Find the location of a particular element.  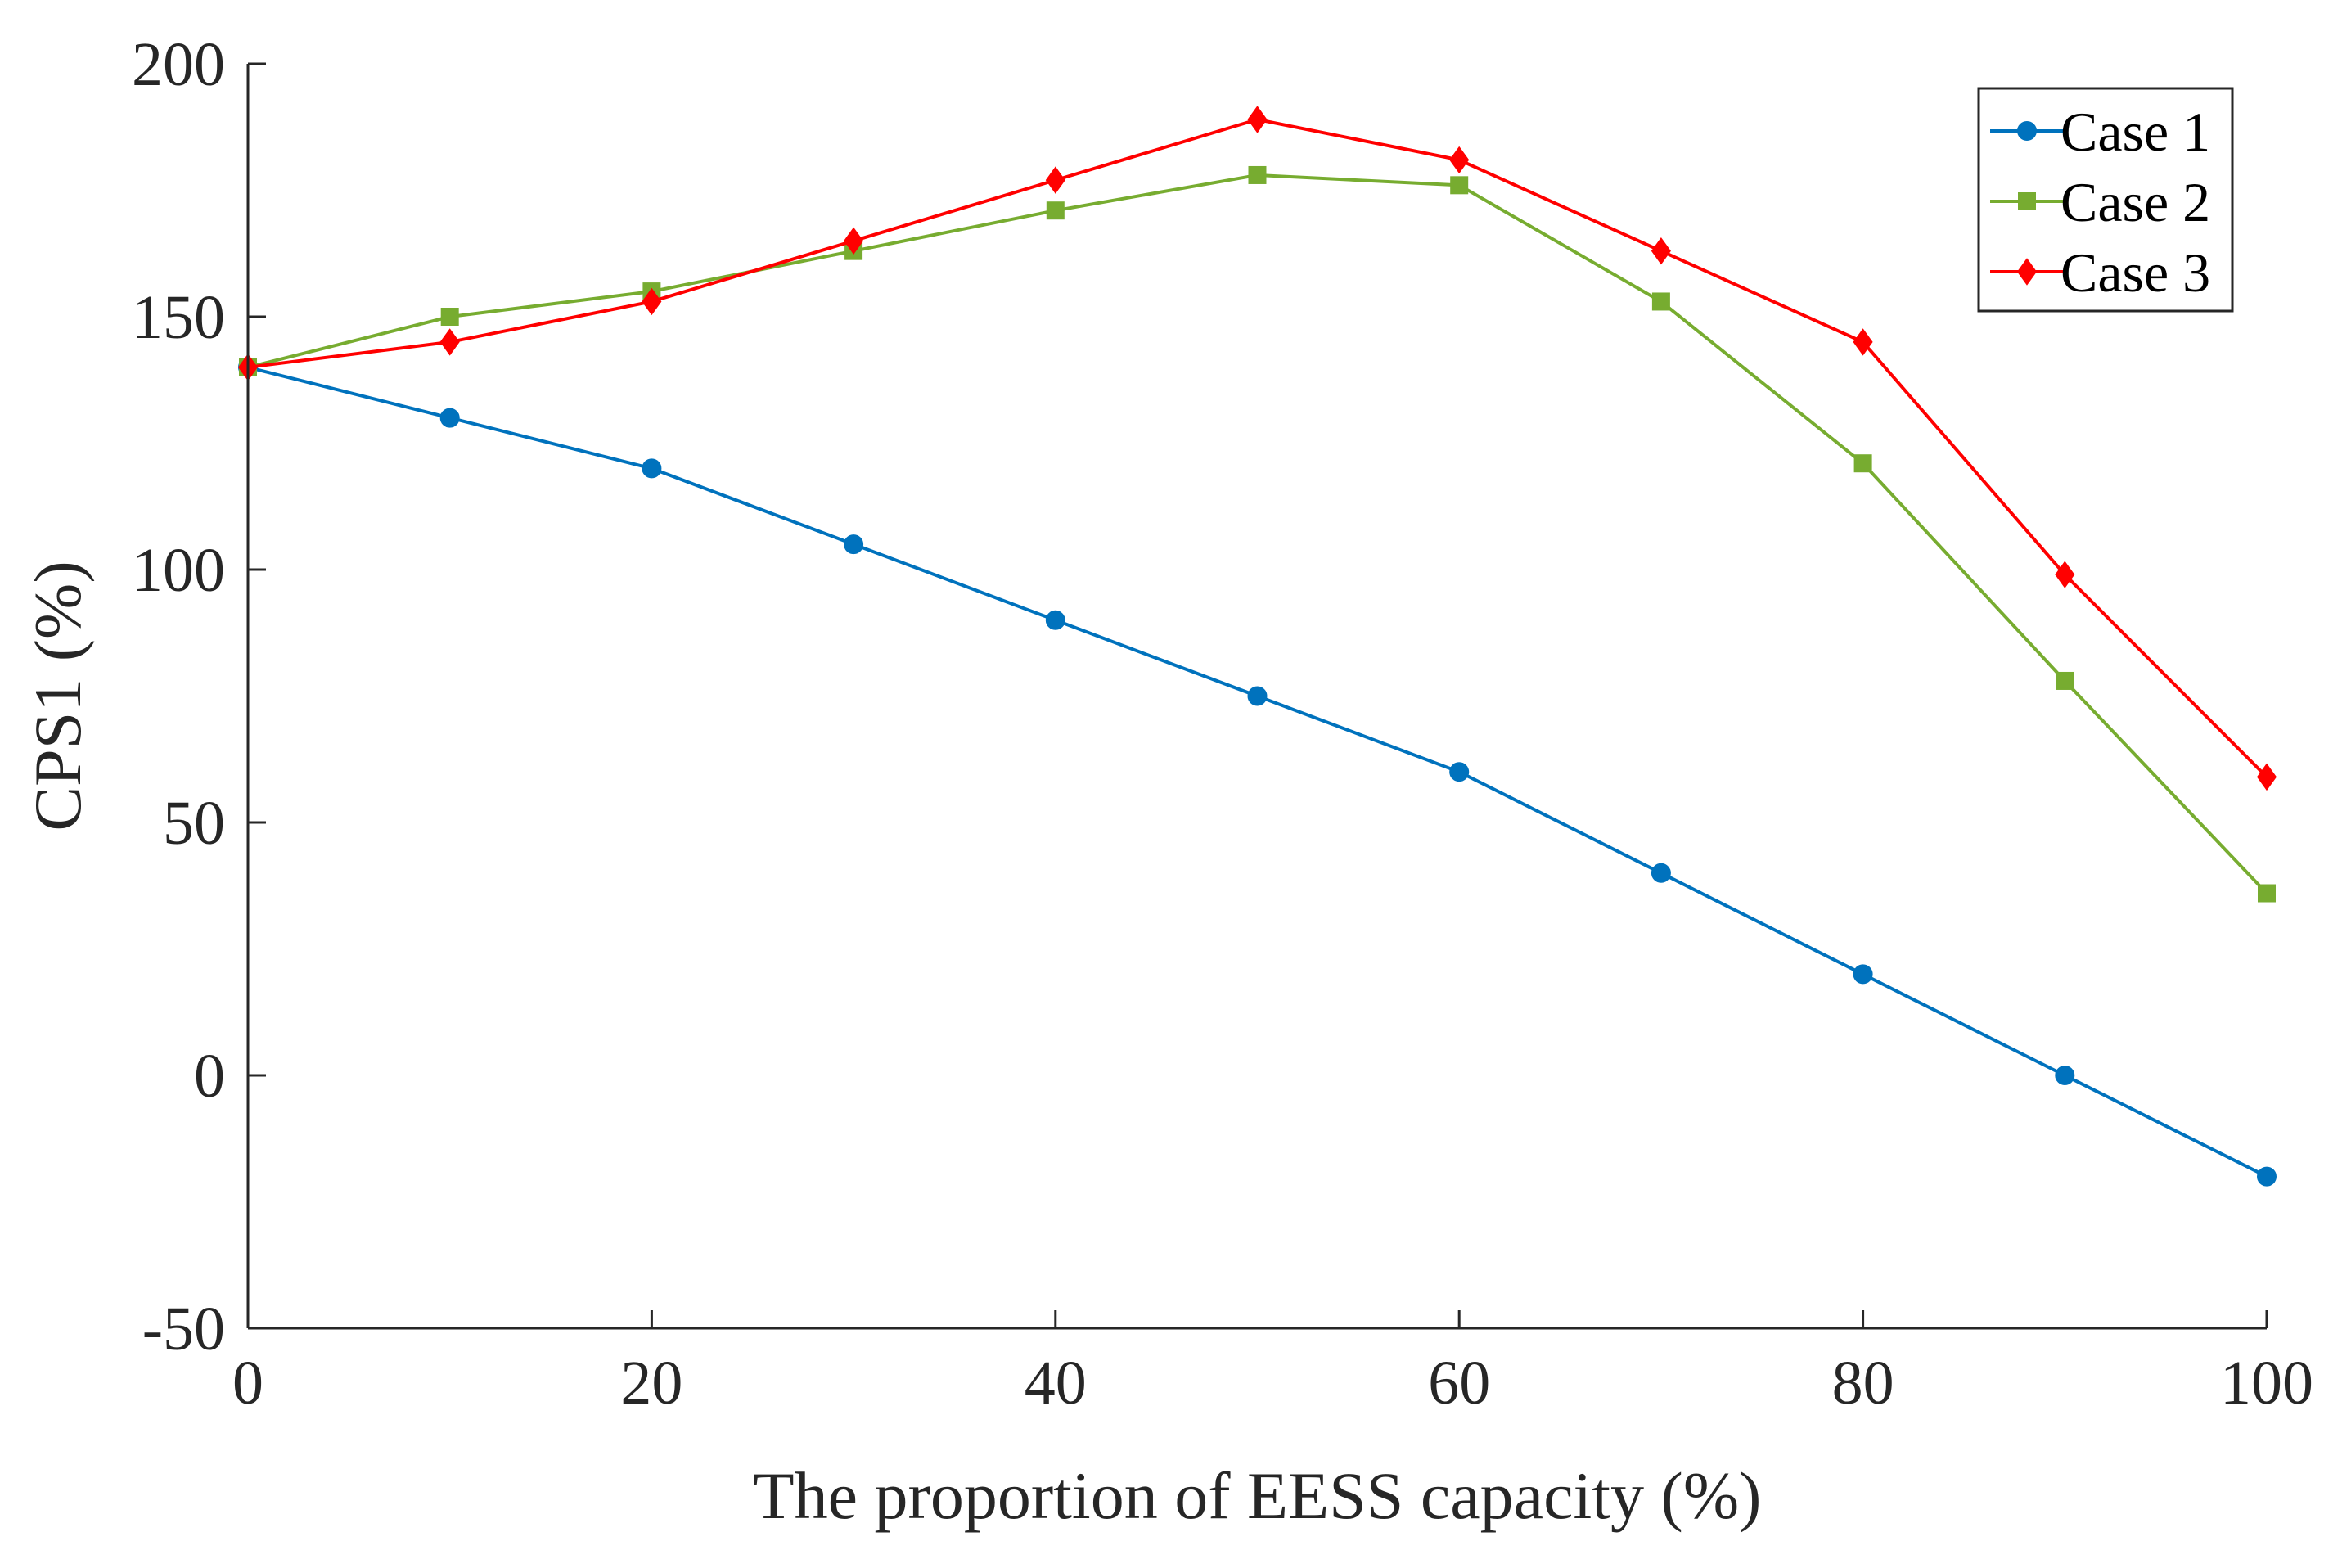

y-tick-label: 200 is located at coordinates (178, 64).